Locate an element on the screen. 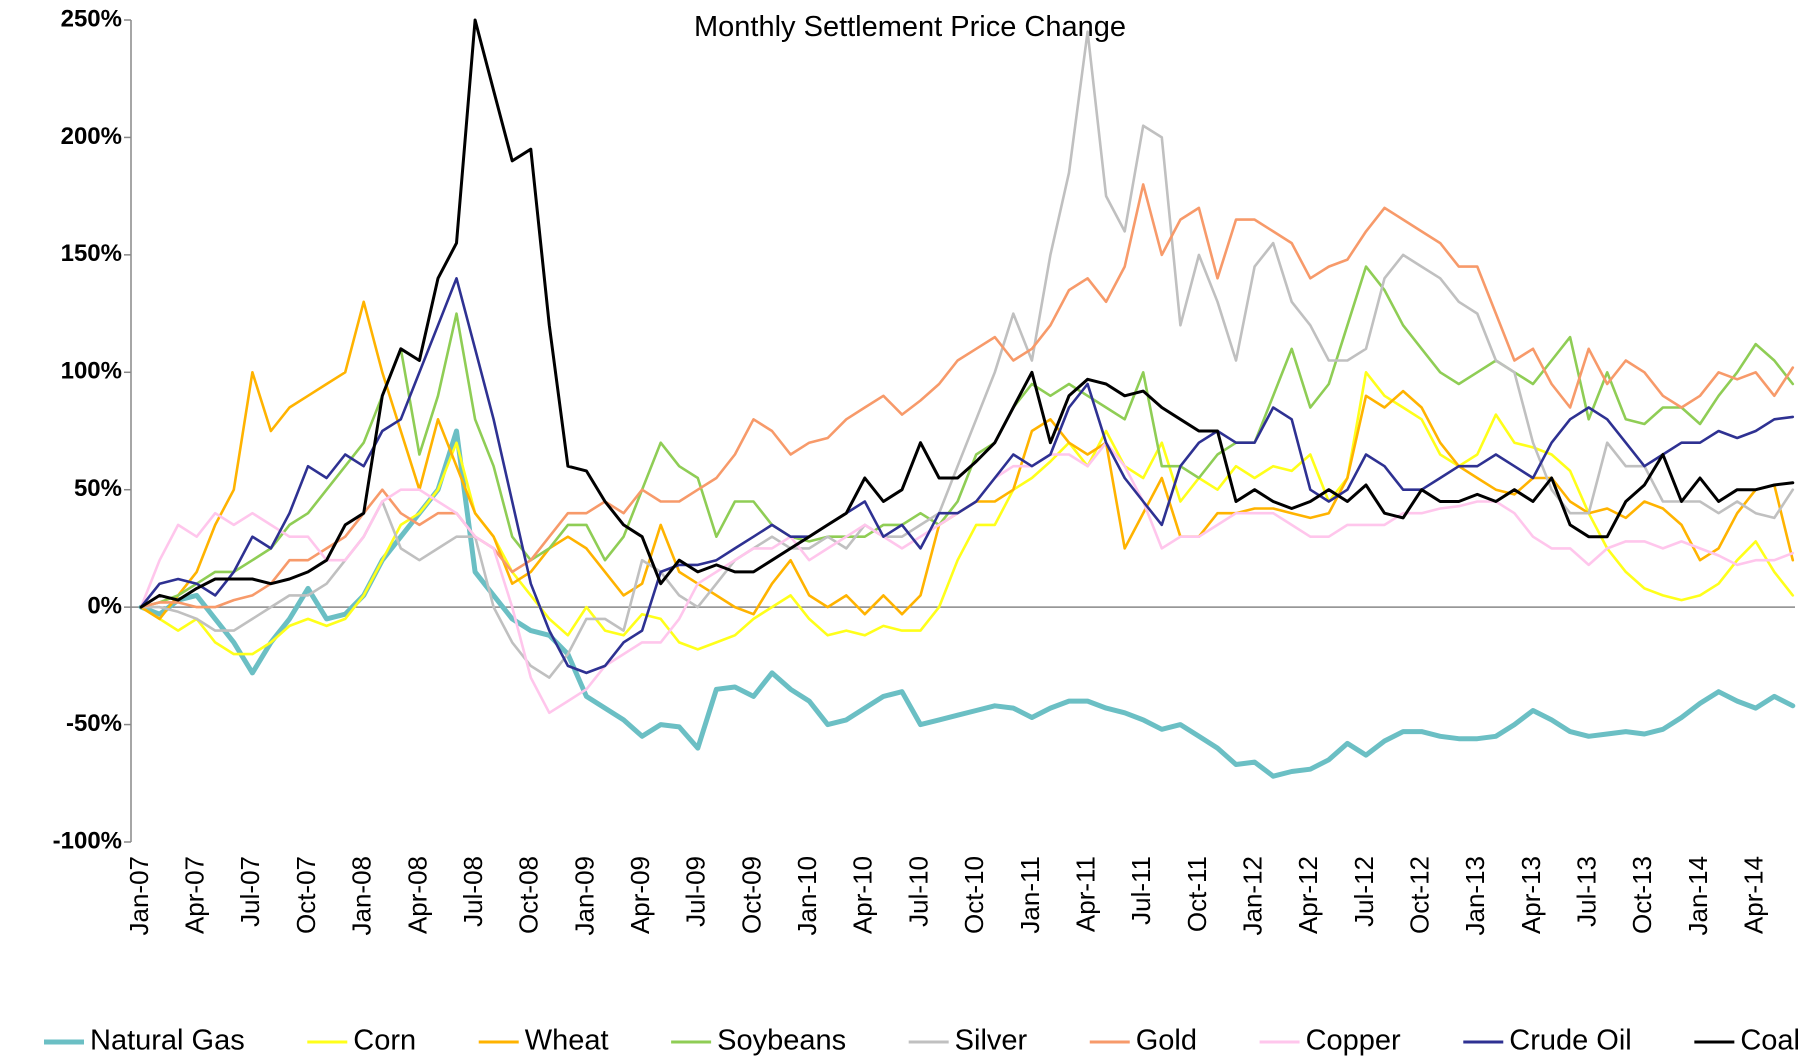  x-tick-label: Jan-08 is located at coordinates (362, 896).